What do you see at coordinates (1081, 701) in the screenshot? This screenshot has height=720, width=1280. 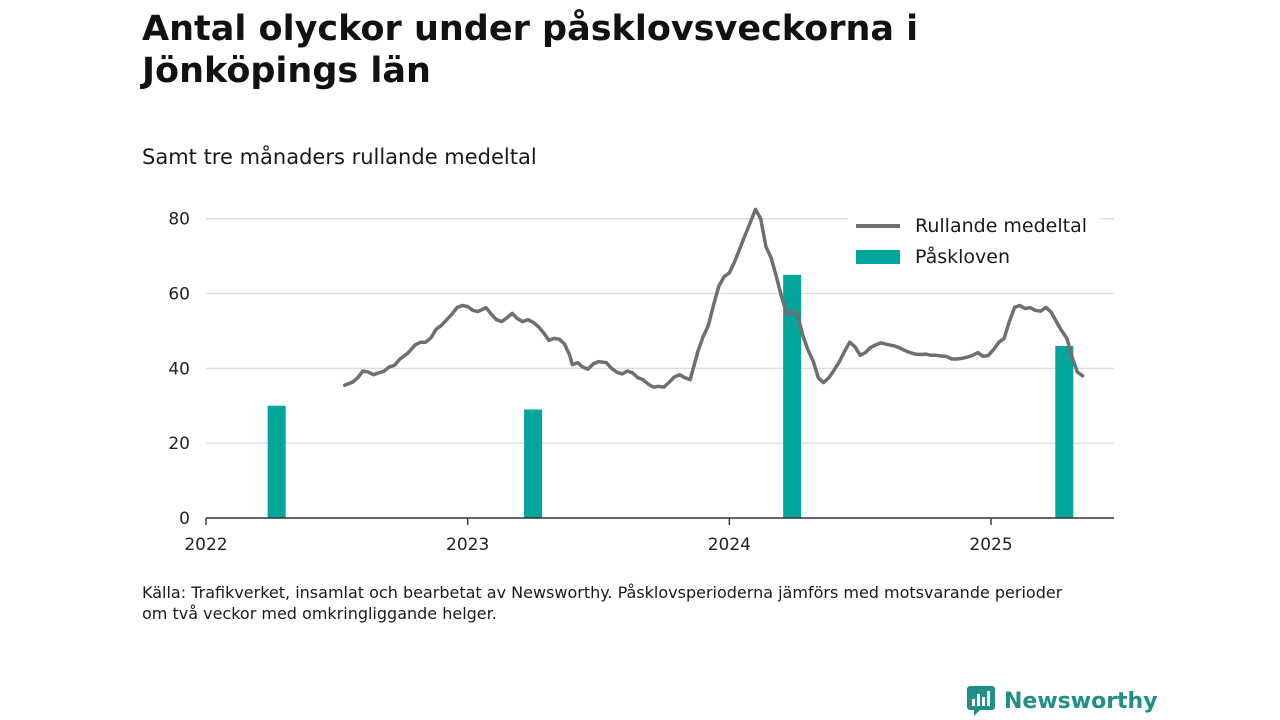 I see `brand-name: Newsworthy` at bounding box center [1081, 701].